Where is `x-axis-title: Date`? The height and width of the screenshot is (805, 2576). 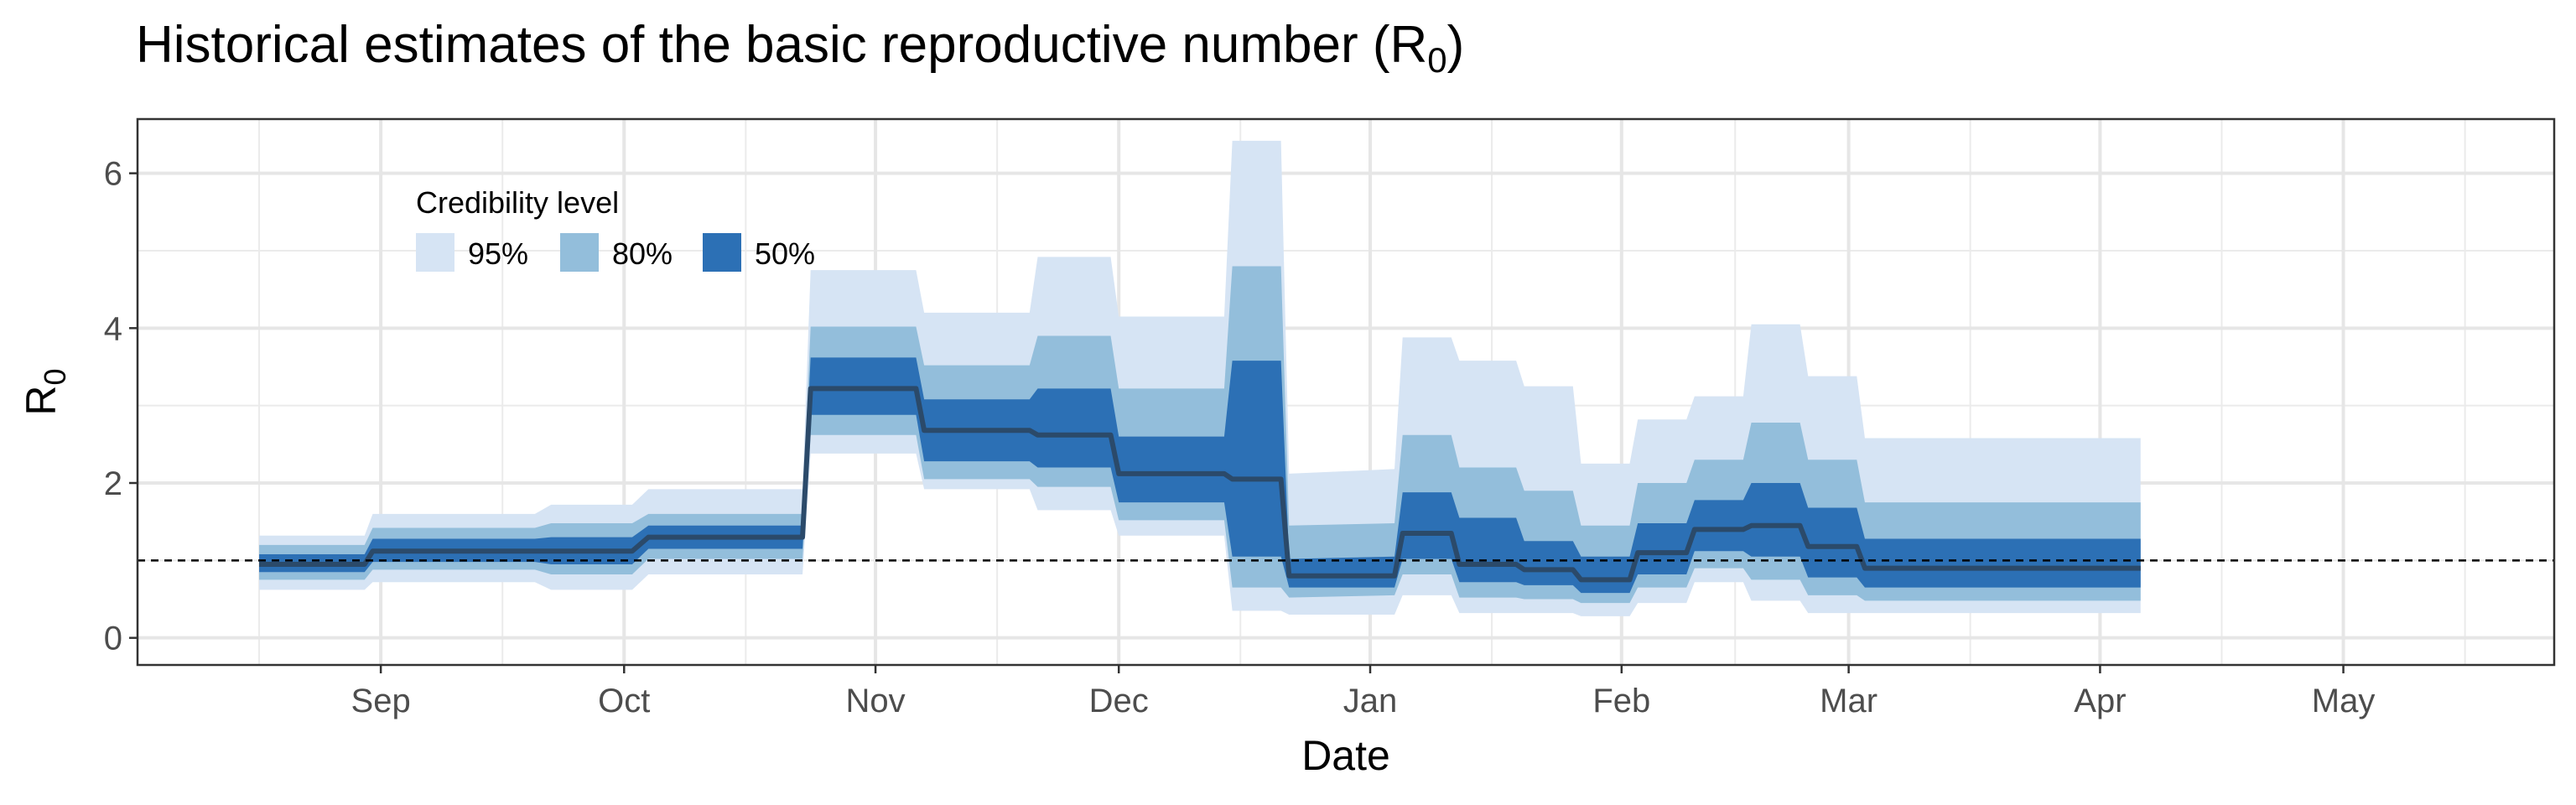
x-axis-title: Date is located at coordinates (1345, 755).